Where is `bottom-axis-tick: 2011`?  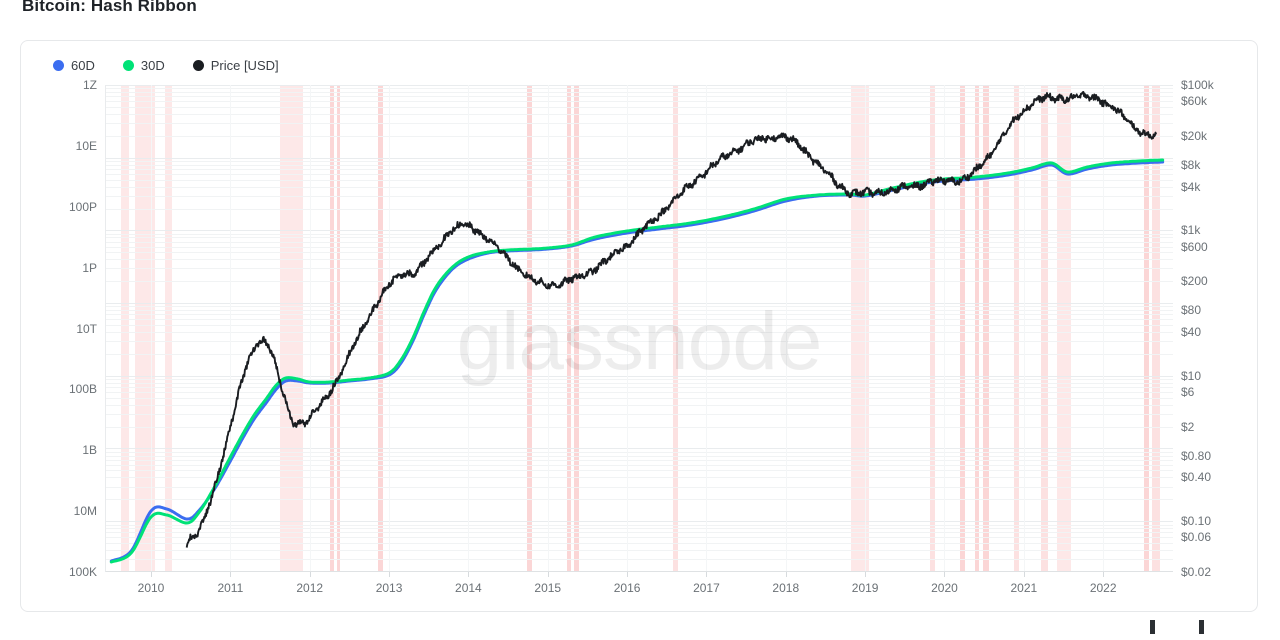 bottom-axis-tick: 2011 is located at coordinates (230, 588).